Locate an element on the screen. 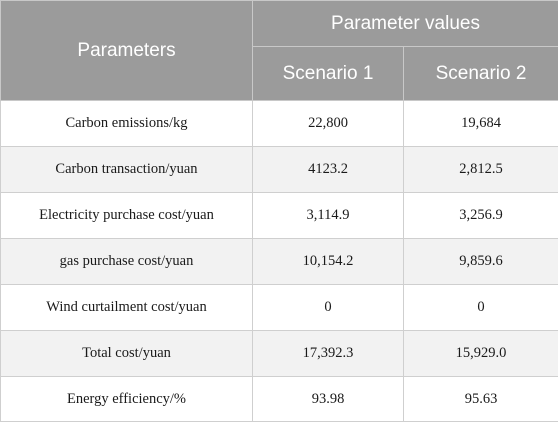 This screenshot has height=422, width=558. table-row: gas purchase cost/yuan 10,154.2 9,859.6 is located at coordinates (279, 262).